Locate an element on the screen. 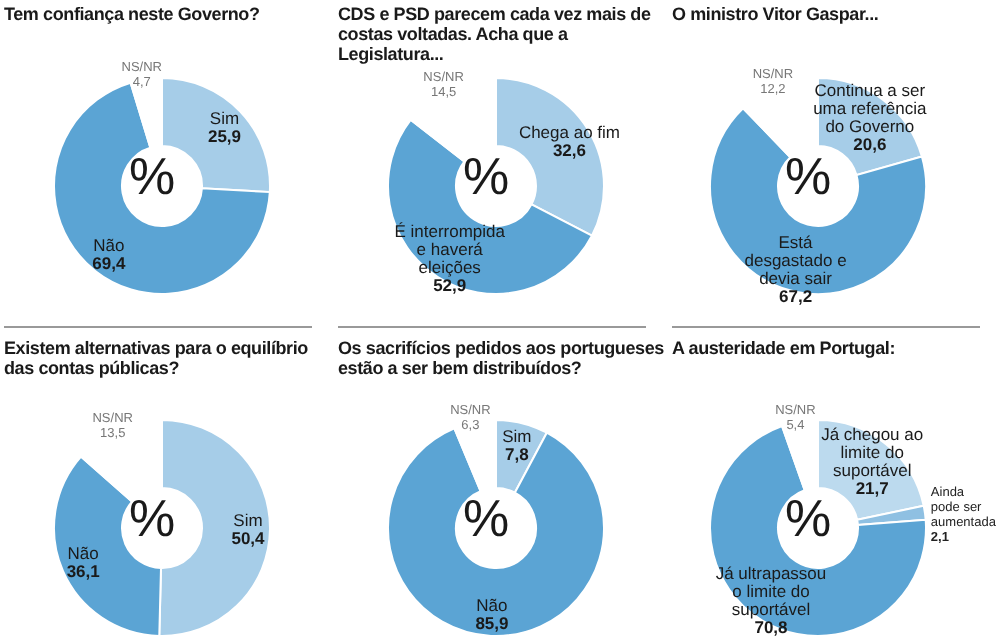 This screenshot has width=1000, height=644. slice-label: Já chegou ao limite do suportável is located at coordinates (872, 452).